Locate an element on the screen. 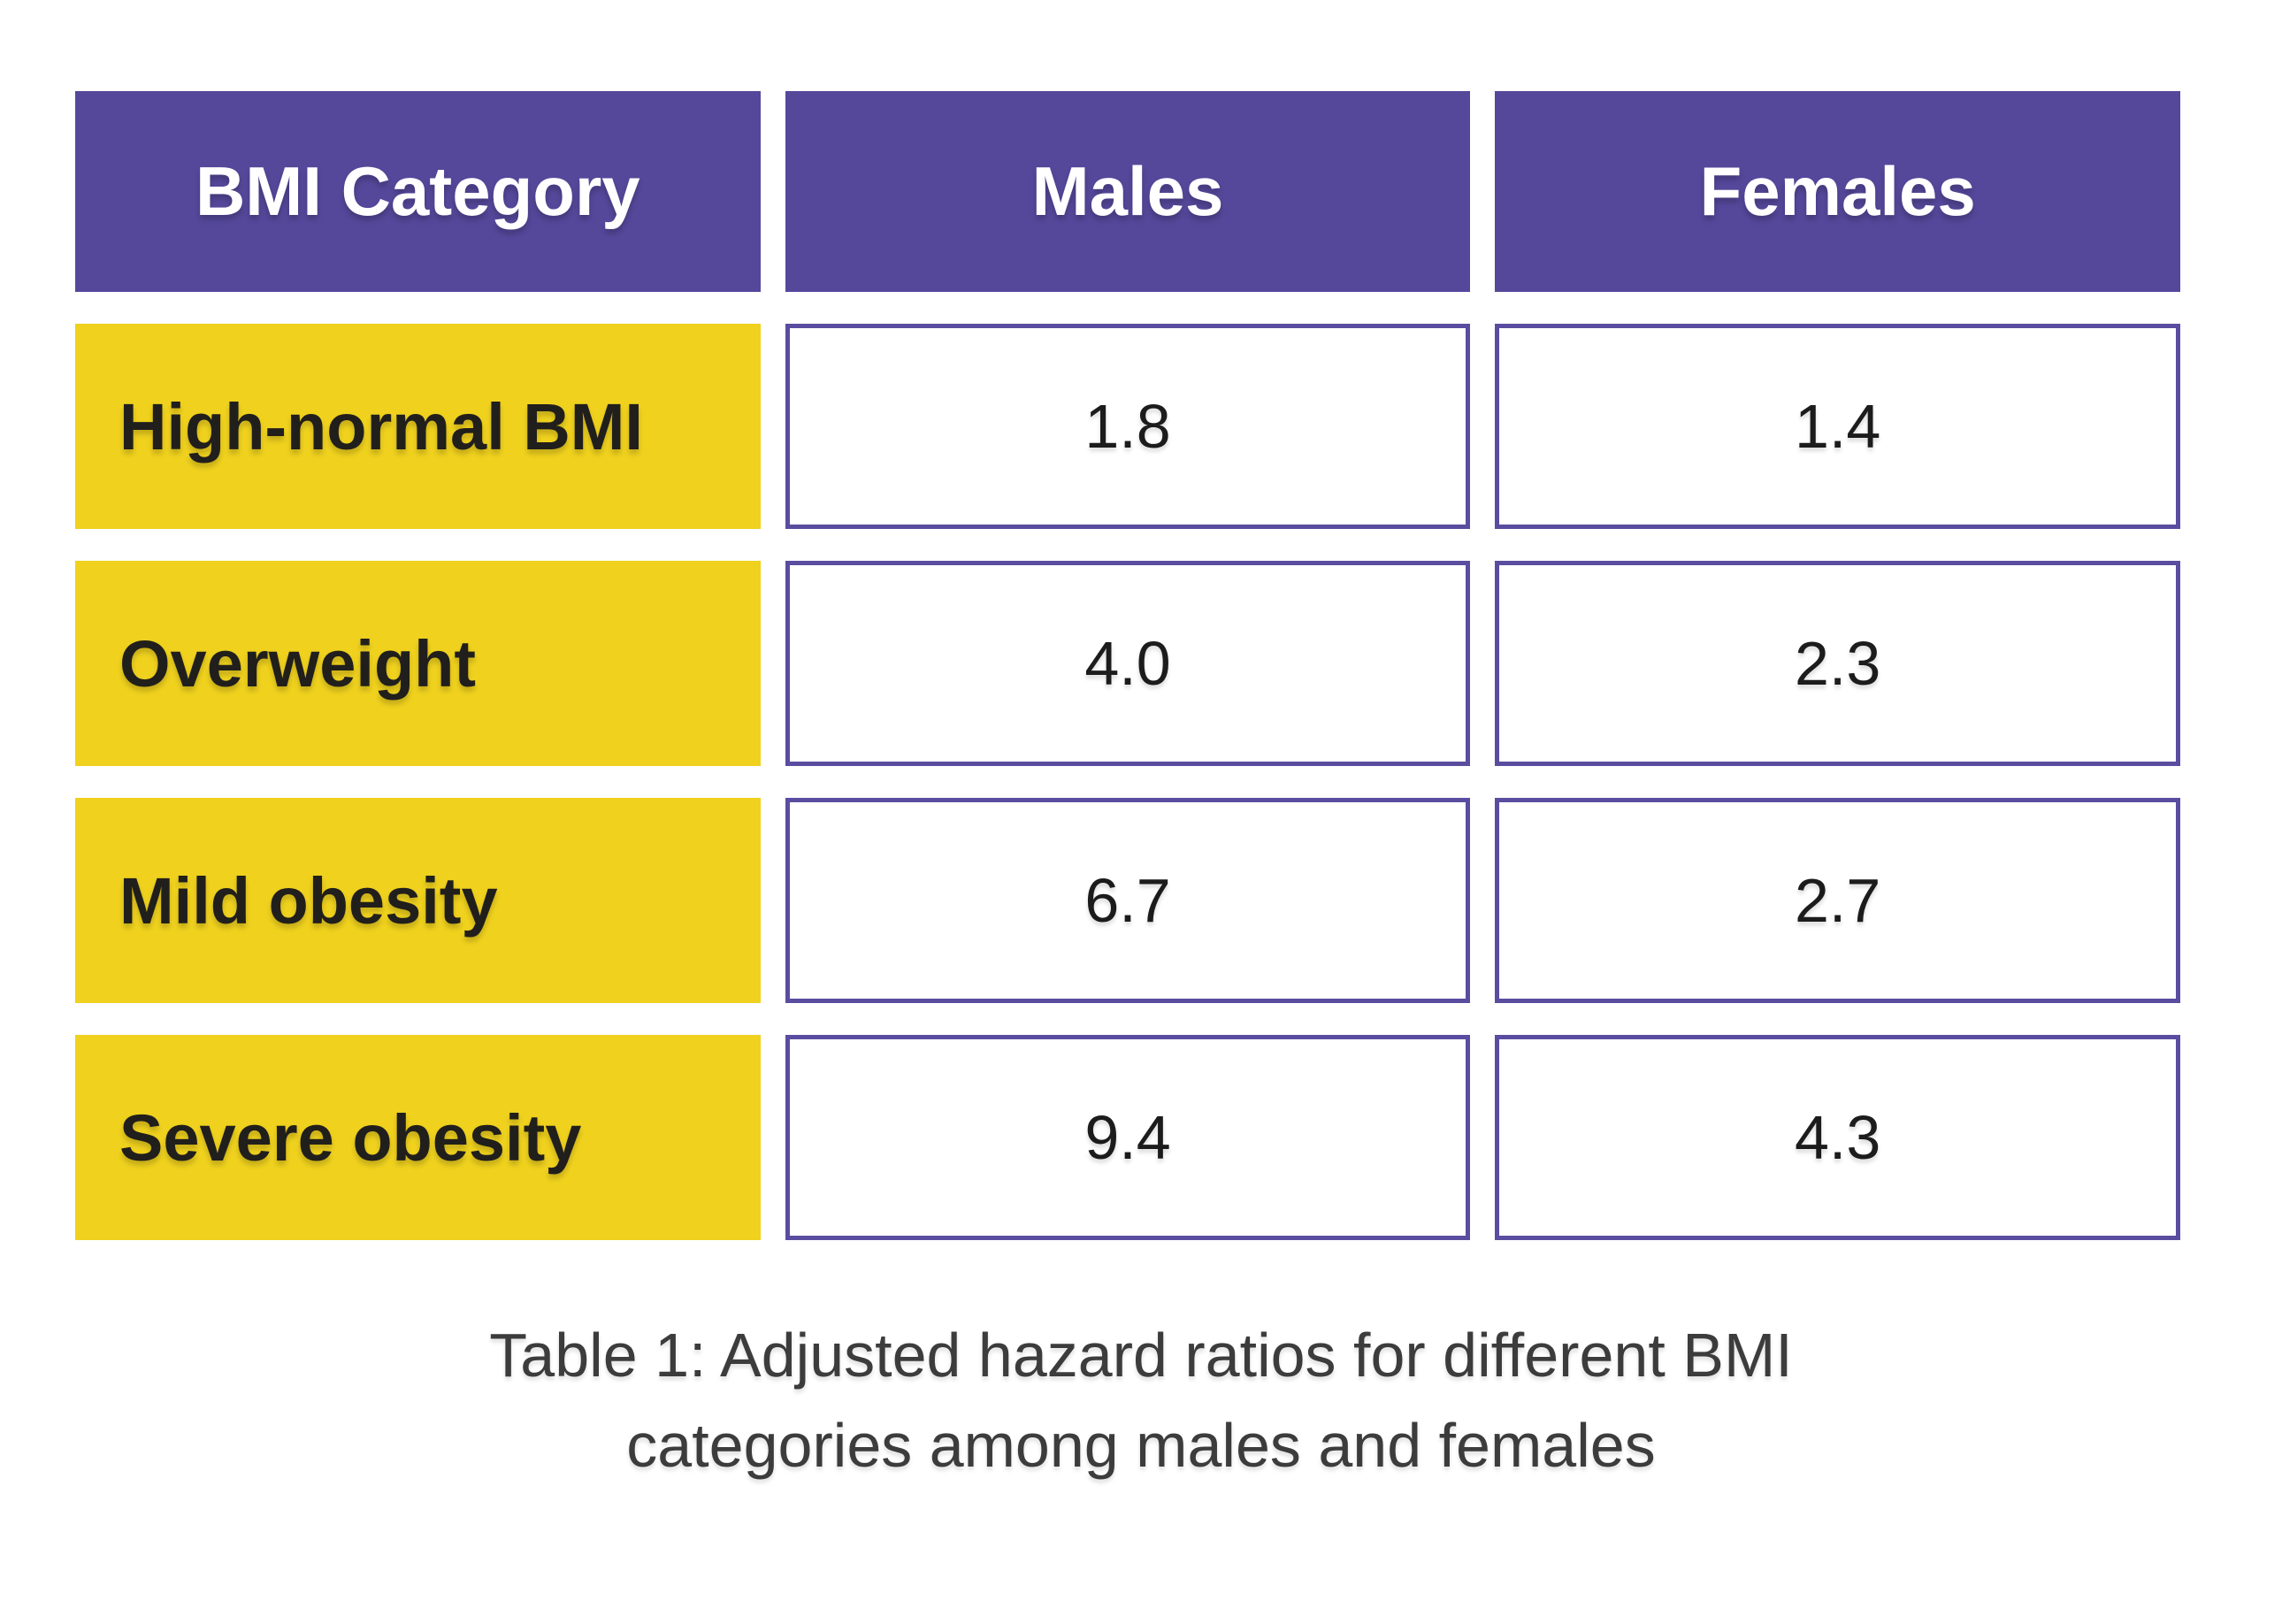 This screenshot has width=2282, height=1624. header-cell-females: Females is located at coordinates (1837, 191).